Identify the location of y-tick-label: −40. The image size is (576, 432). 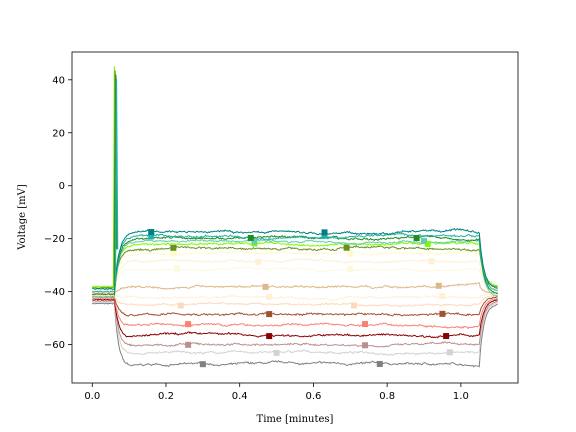
(54, 292).